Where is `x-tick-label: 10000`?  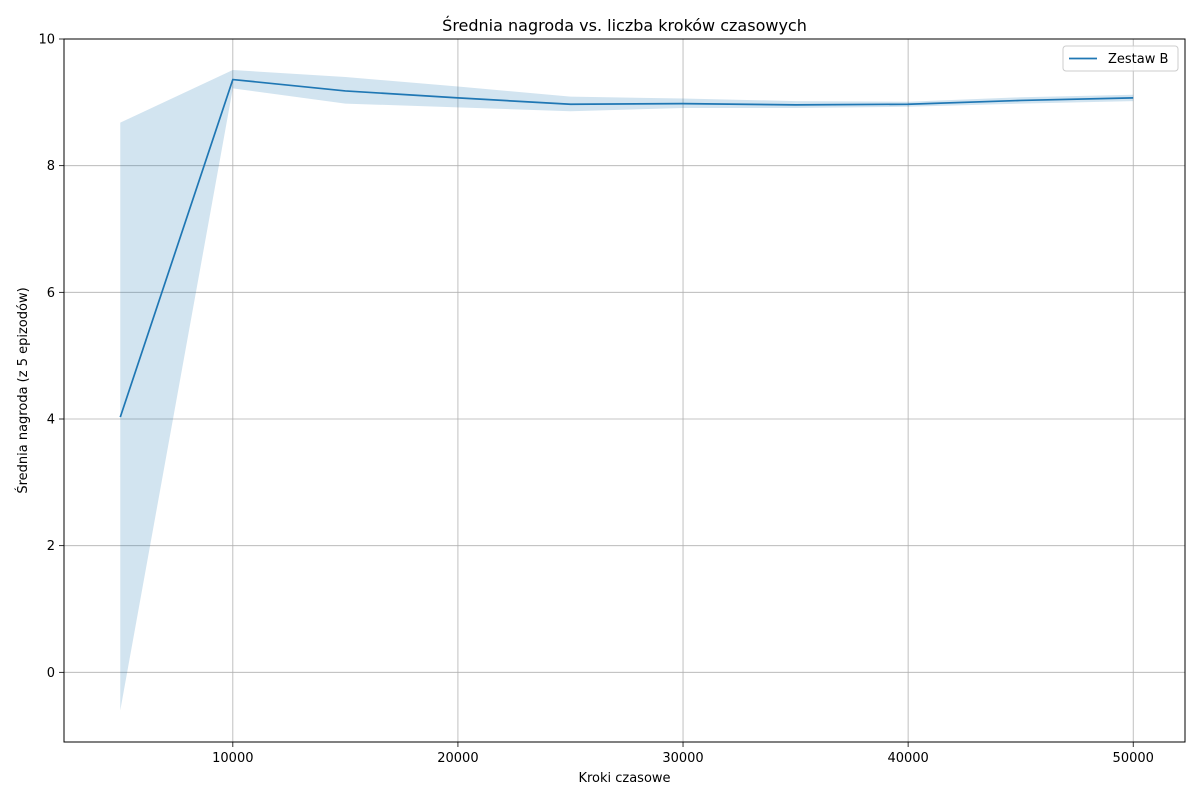 x-tick-label: 10000 is located at coordinates (232, 758).